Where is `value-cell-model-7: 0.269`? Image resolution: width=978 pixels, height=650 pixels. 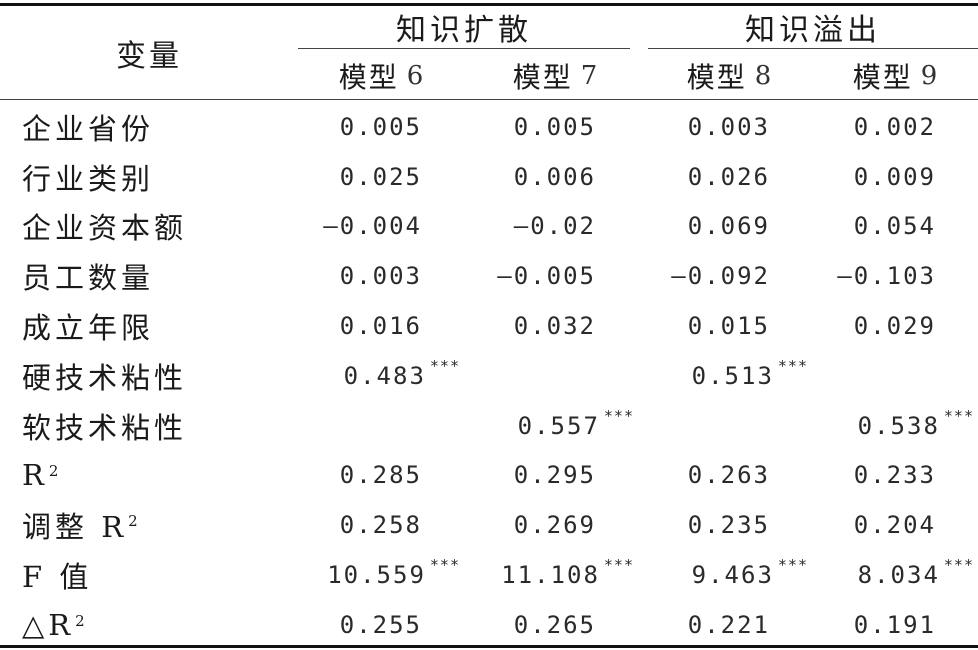
value-cell-model-7: 0.269 is located at coordinates (555, 525).